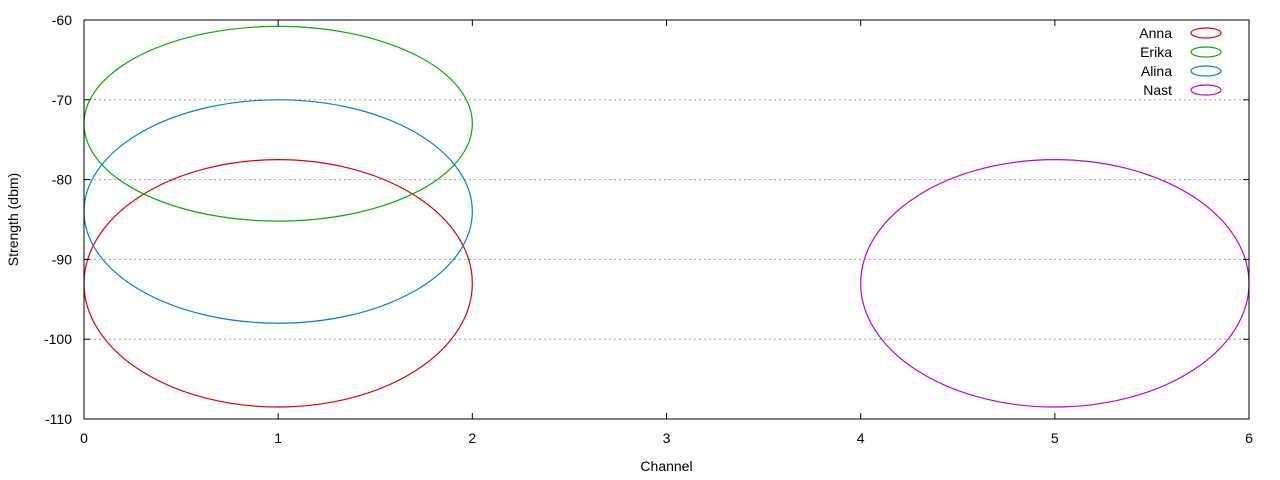 This screenshot has height=480, width=1280. What do you see at coordinates (1157, 90) in the screenshot?
I see `legend-label: Nast` at bounding box center [1157, 90].